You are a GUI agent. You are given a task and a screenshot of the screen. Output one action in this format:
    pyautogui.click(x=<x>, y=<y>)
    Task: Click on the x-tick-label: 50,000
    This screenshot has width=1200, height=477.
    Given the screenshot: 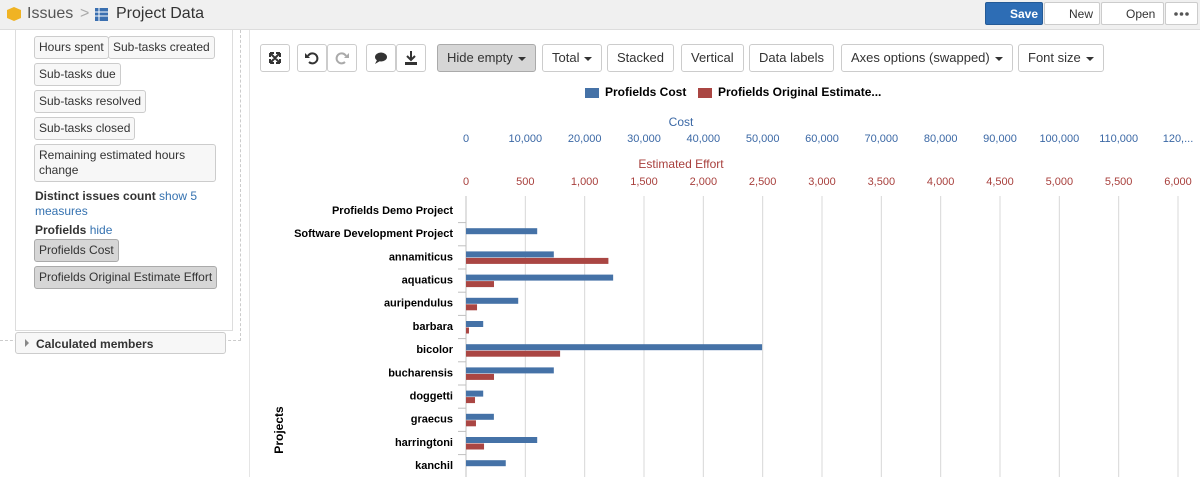 What is the action you would take?
    pyautogui.click(x=763, y=139)
    